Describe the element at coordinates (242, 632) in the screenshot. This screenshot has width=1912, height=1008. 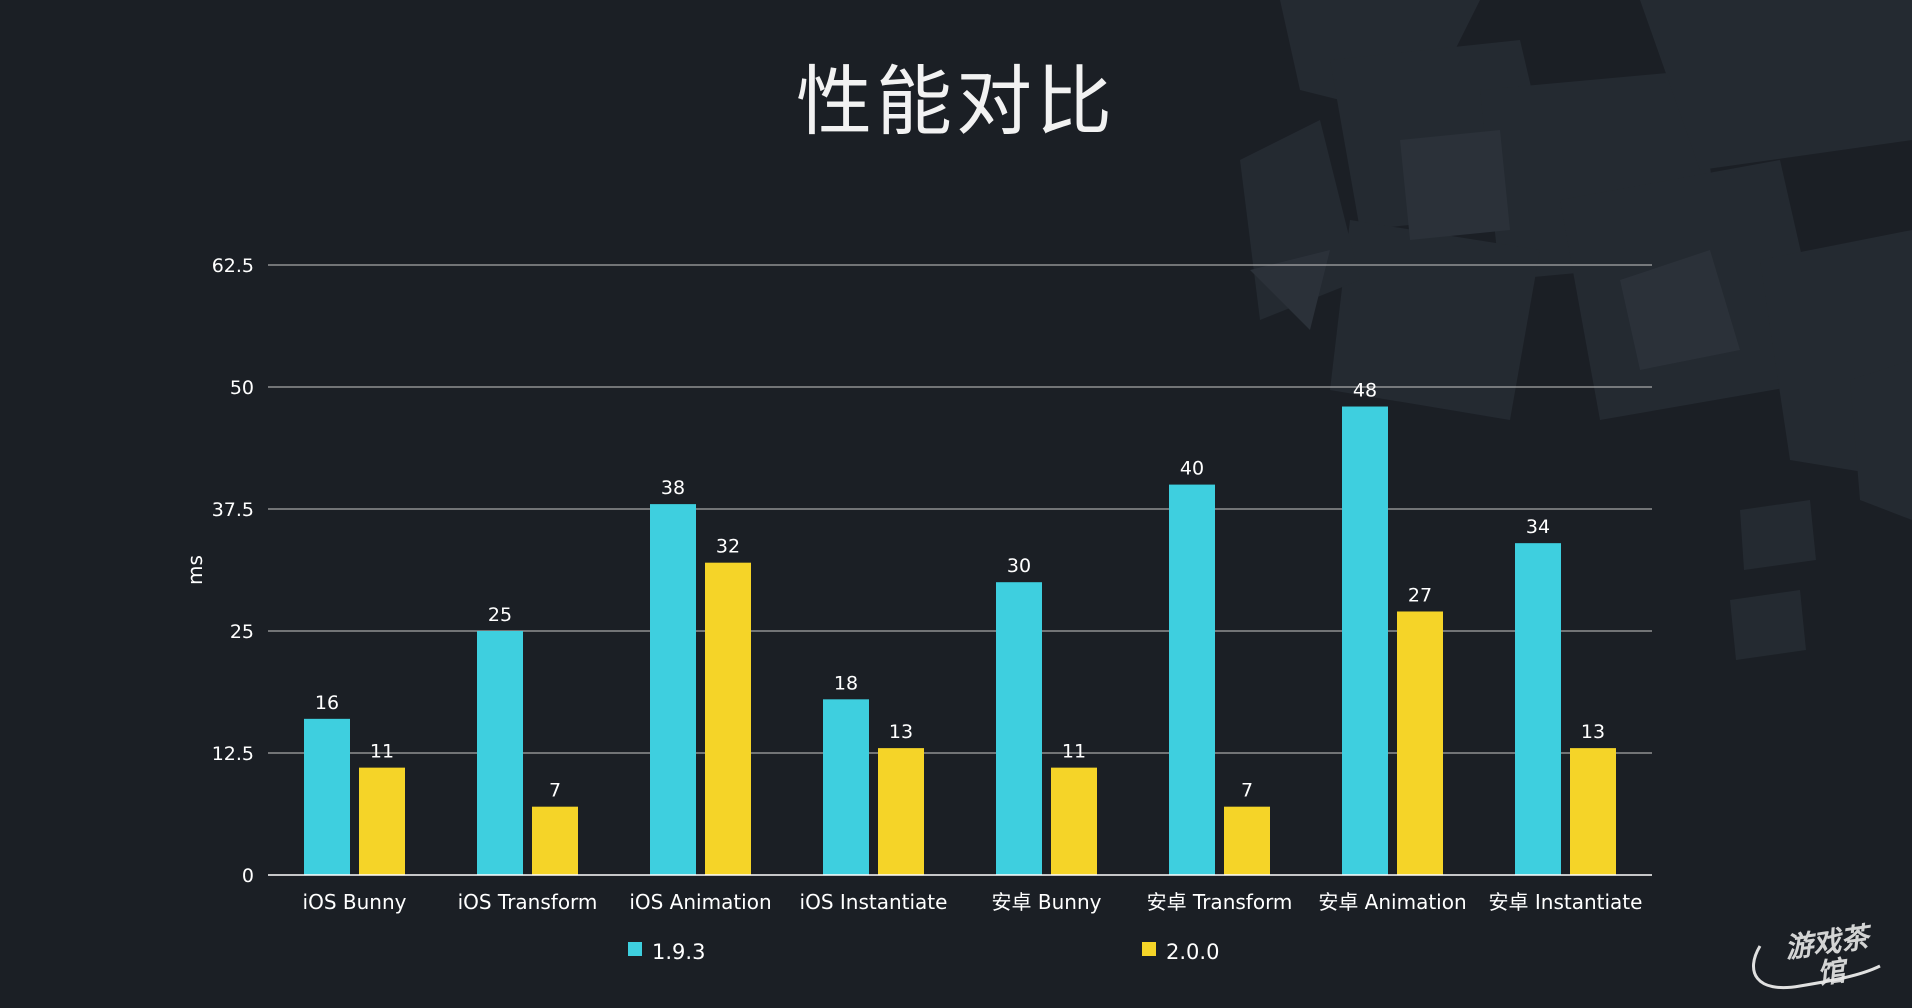
I see `y-tick-label: 25` at that location.